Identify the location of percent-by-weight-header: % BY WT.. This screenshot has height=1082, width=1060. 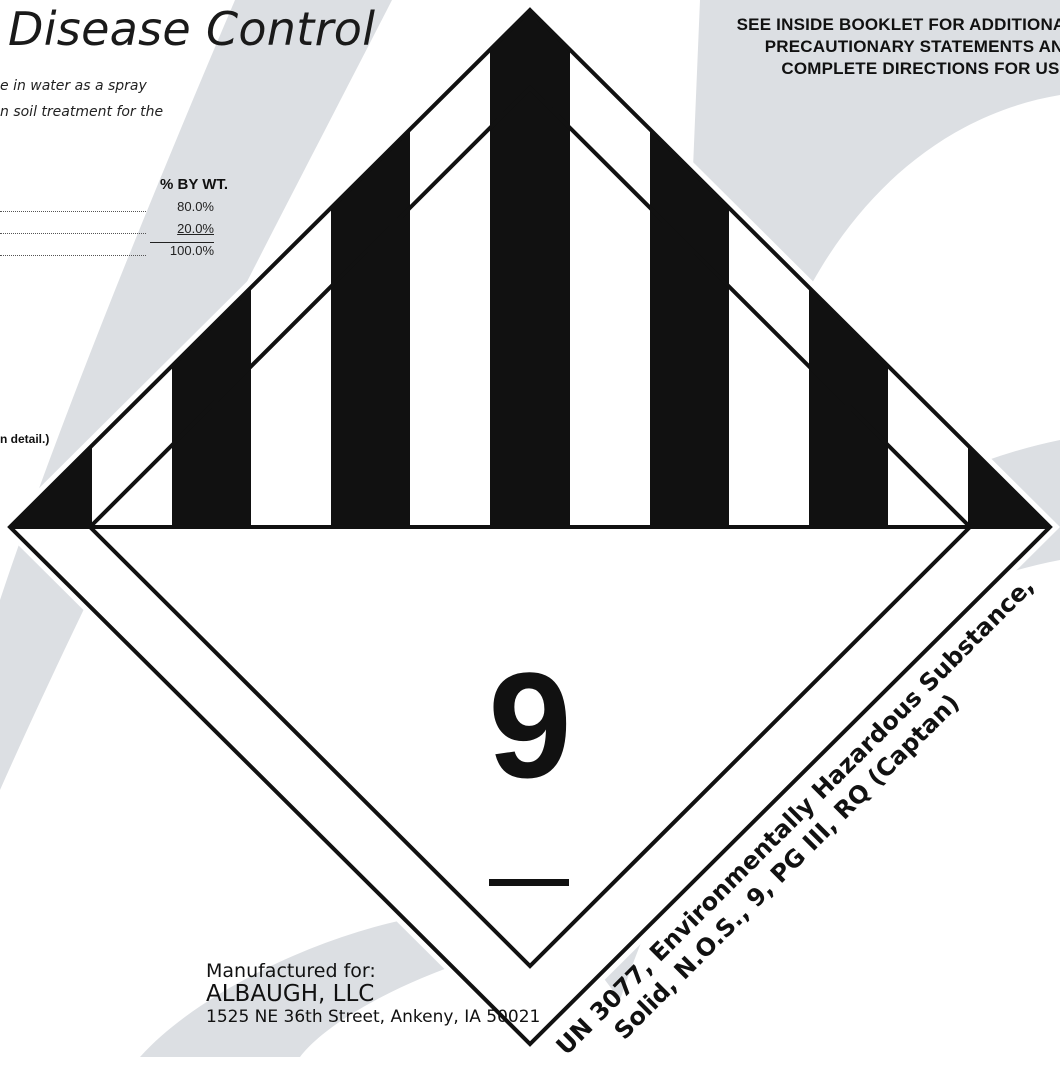
(194, 184).